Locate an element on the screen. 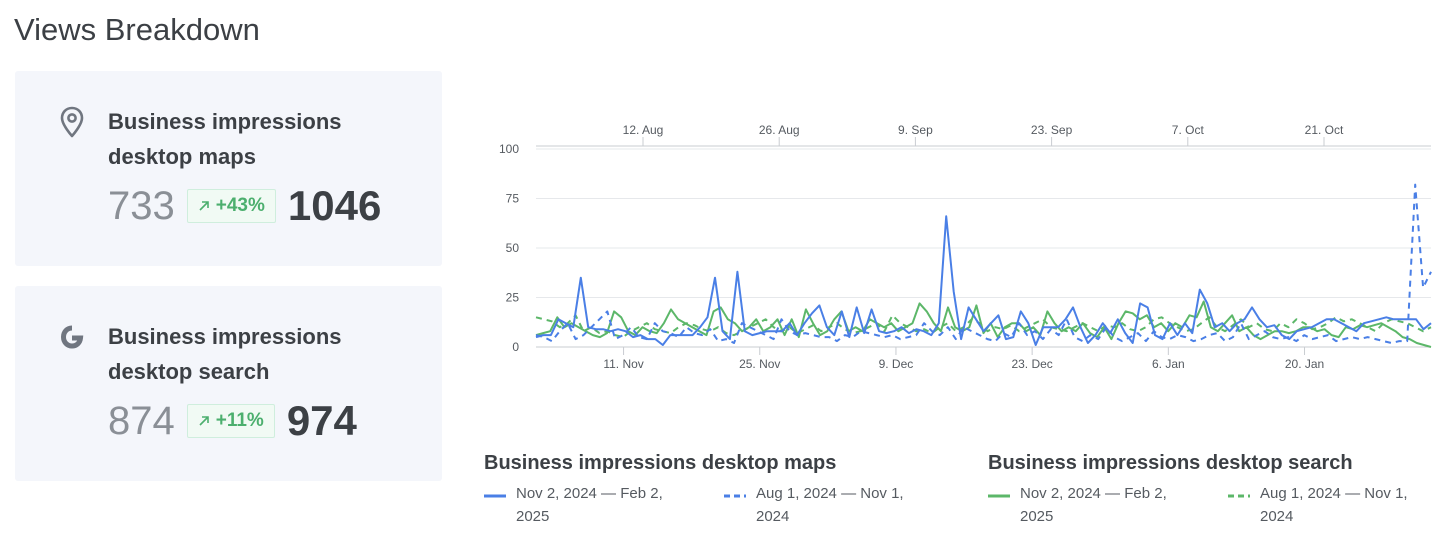 The height and width of the screenshot is (542, 1452). y-tick-label: 25 is located at coordinates (513, 298).